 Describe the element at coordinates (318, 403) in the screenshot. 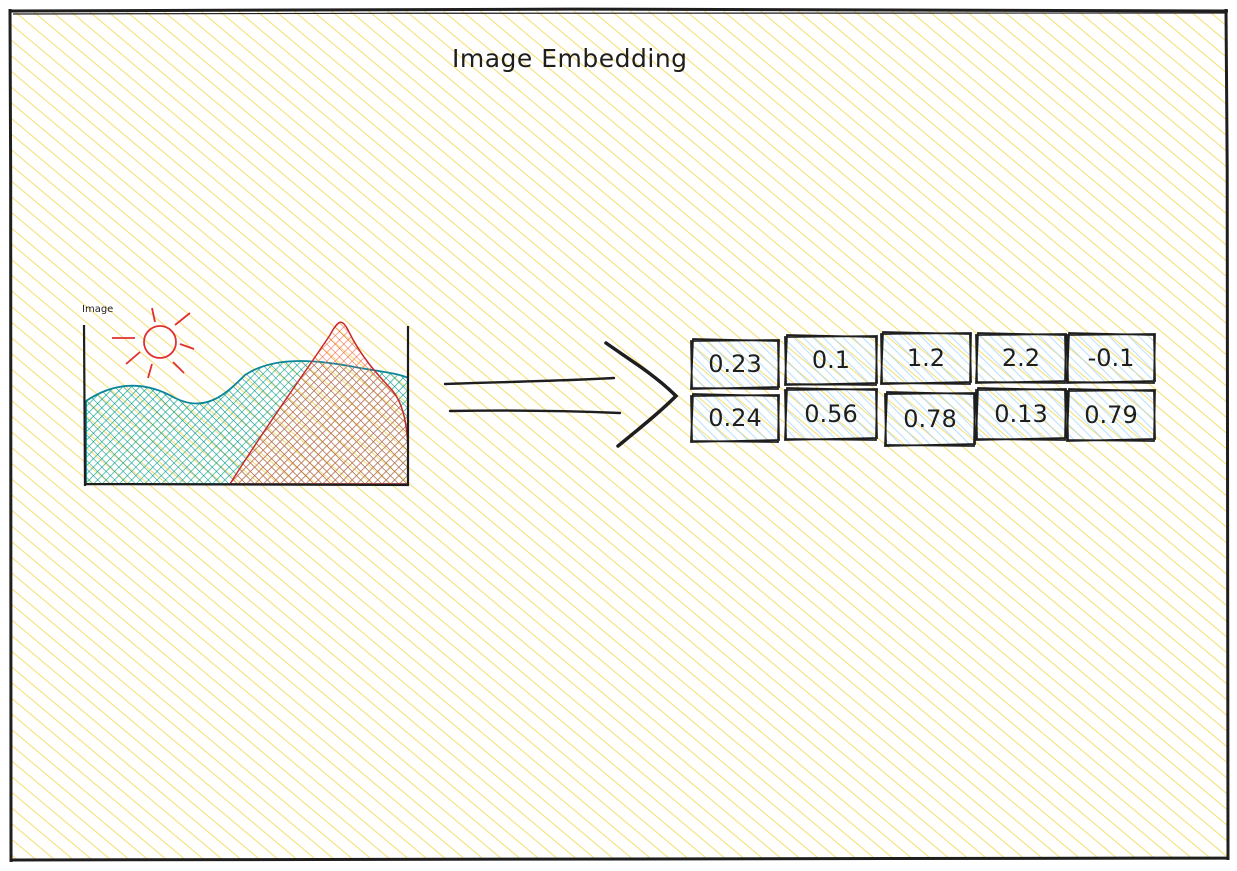

I see `mountain-shape` at that location.